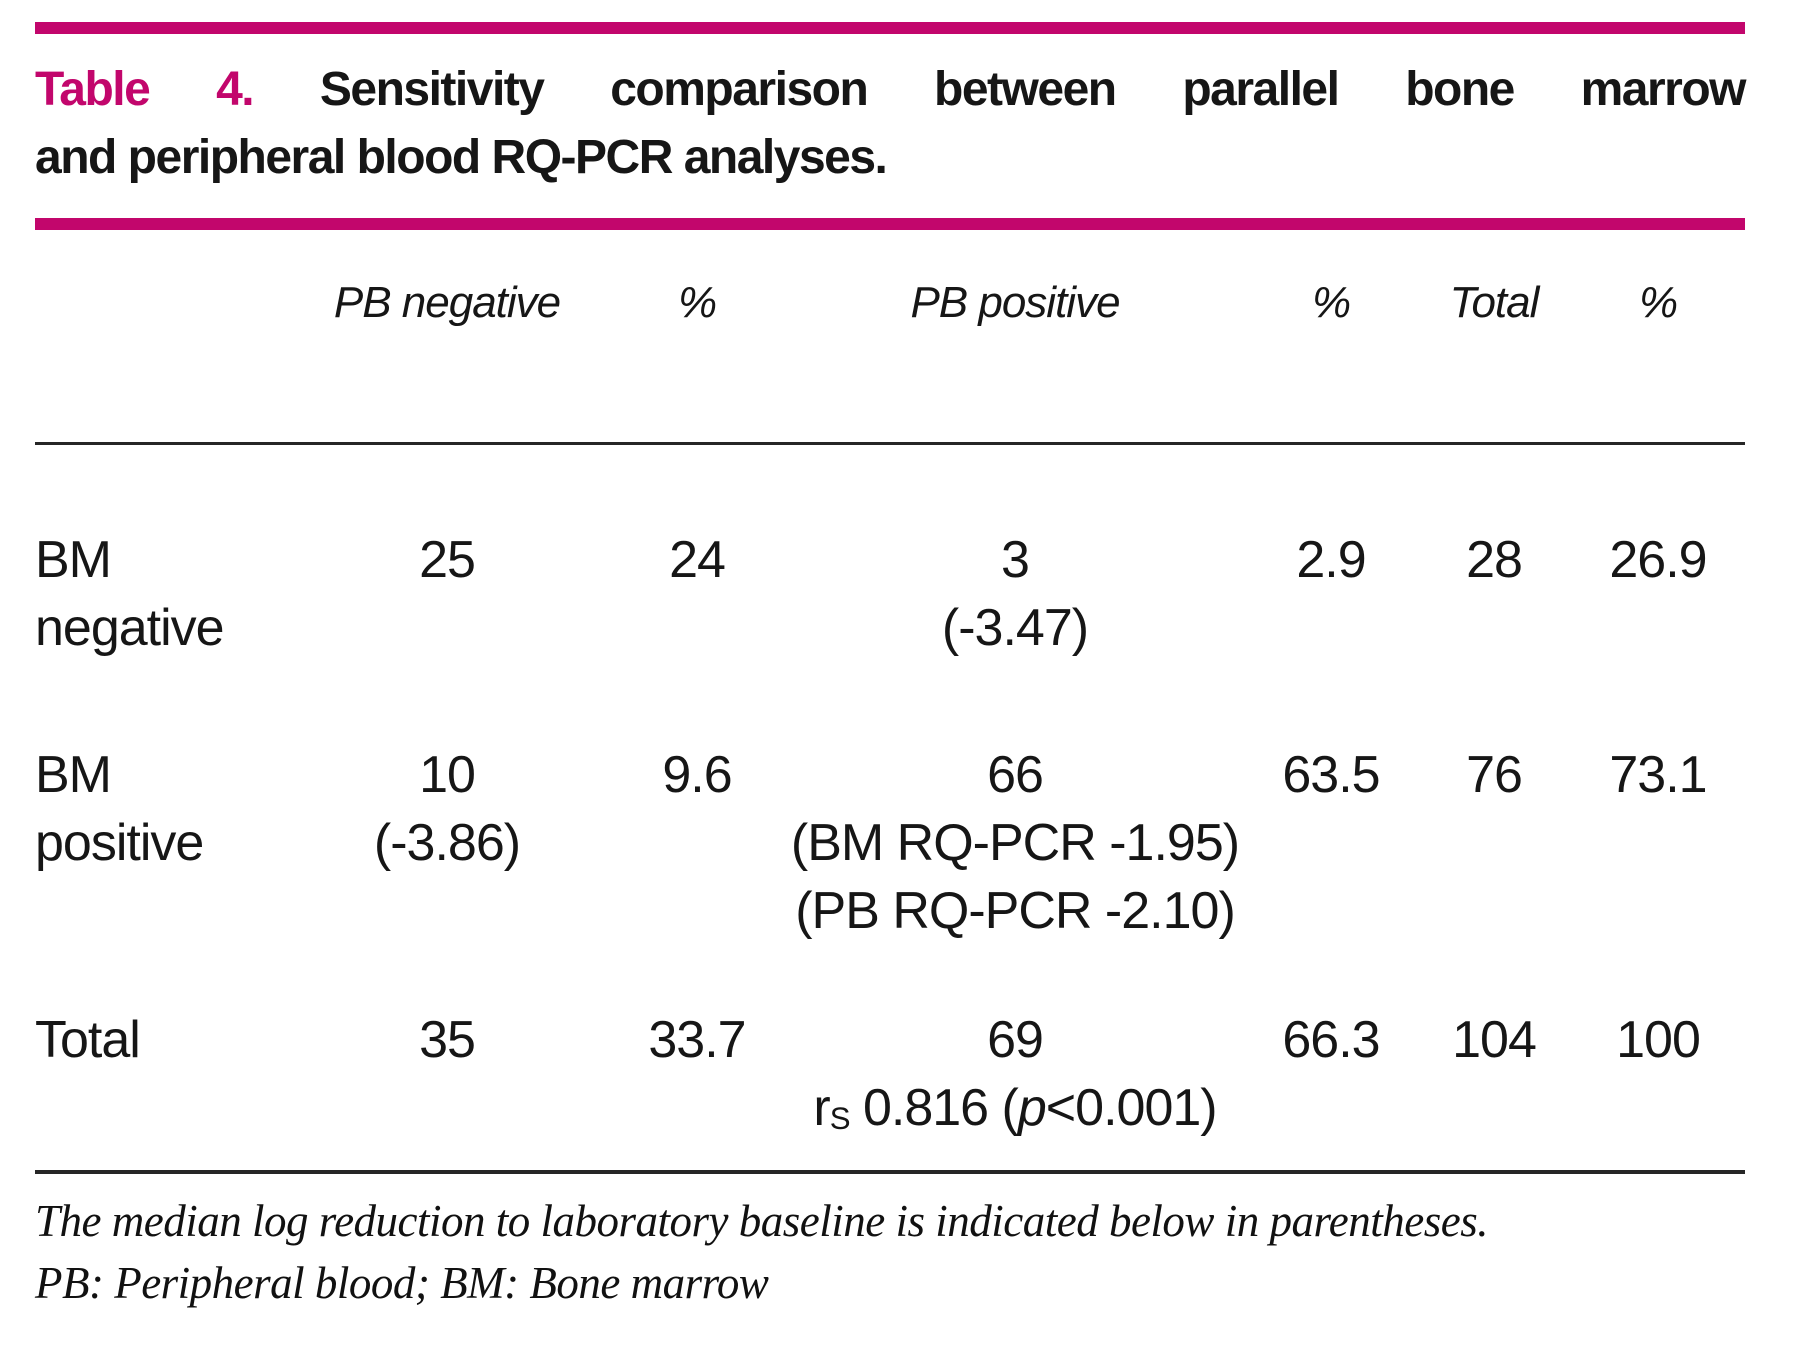 This screenshot has height=1350, width=1800. I want to click on cell-subvalue: (PB RQ-PCR -2.10), so click(1015, 911).